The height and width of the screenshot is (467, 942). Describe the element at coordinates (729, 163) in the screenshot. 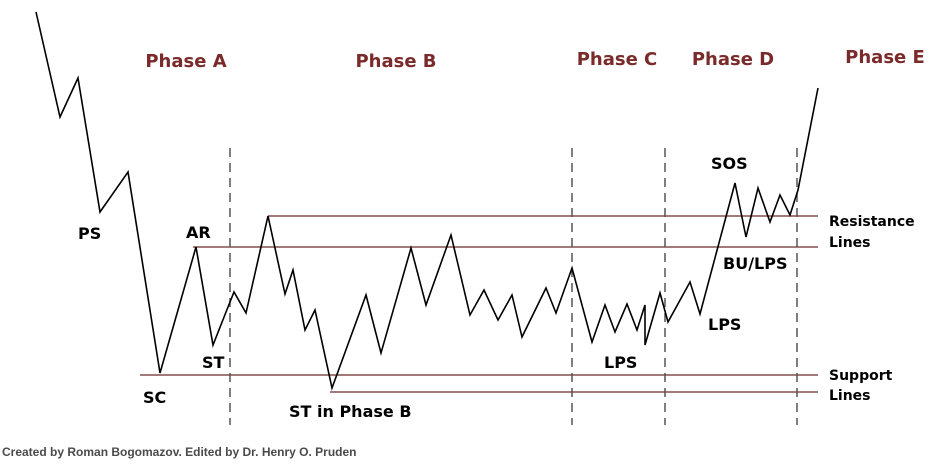

I see `sos-label: SOS` at that location.